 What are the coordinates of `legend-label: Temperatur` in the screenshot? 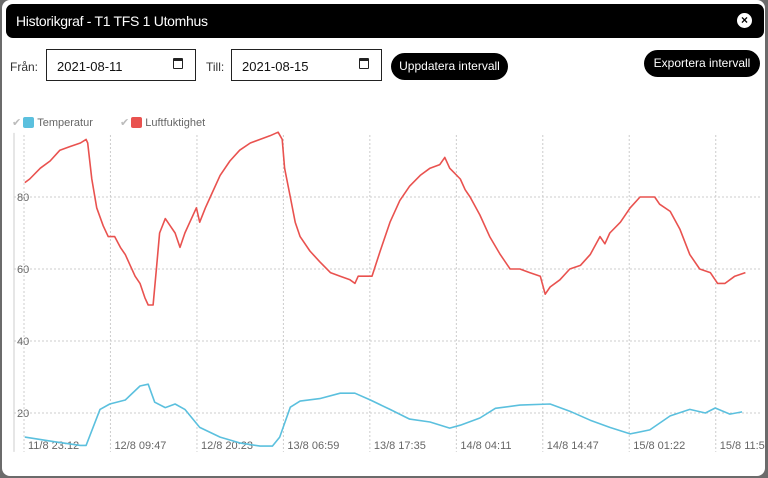 It's located at (65, 122).